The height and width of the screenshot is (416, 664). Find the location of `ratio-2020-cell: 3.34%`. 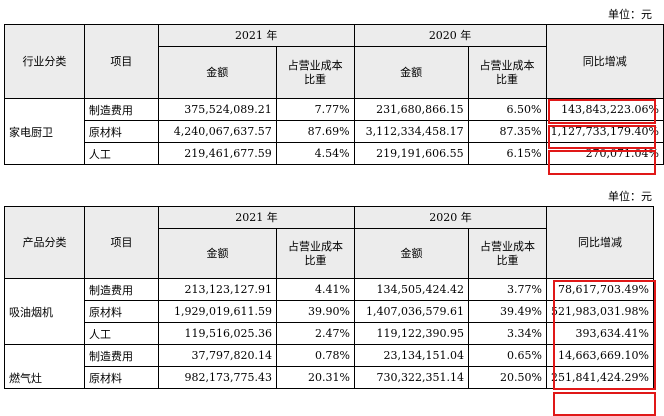

ratio-2020-cell: 3.34% is located at coordinates (507, 333).